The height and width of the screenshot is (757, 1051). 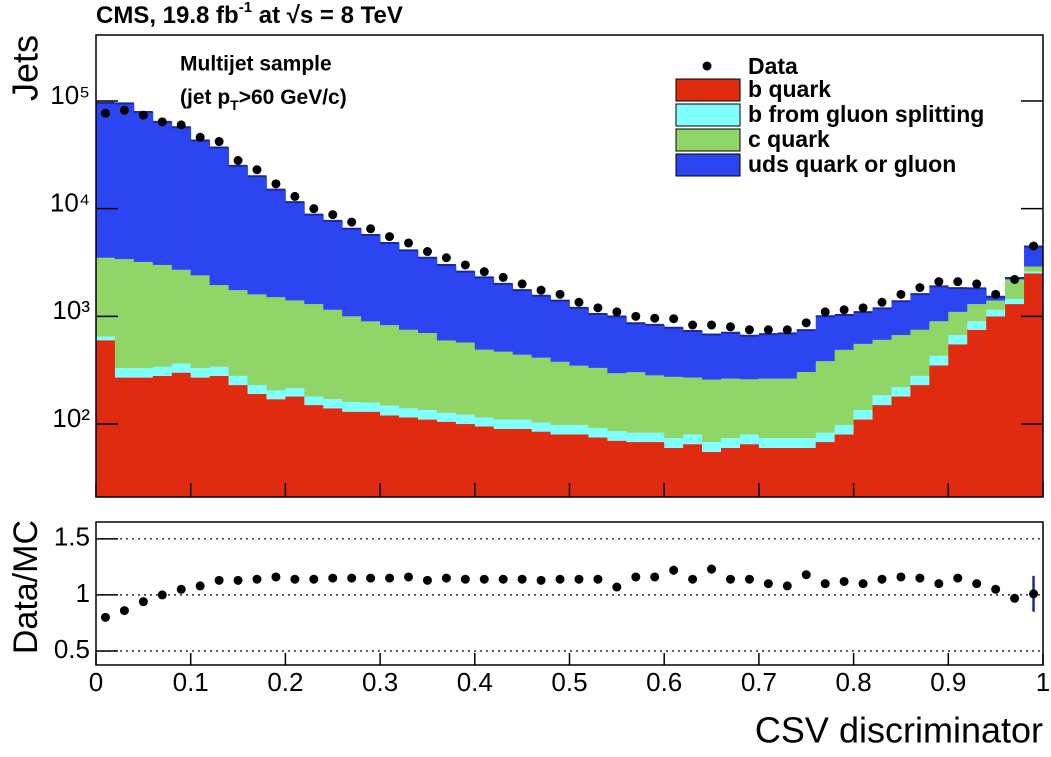 What do you see at coordinates (245, 8) in the screenshot?
I see `title-sup: -1` at bounding box center [245, 8].